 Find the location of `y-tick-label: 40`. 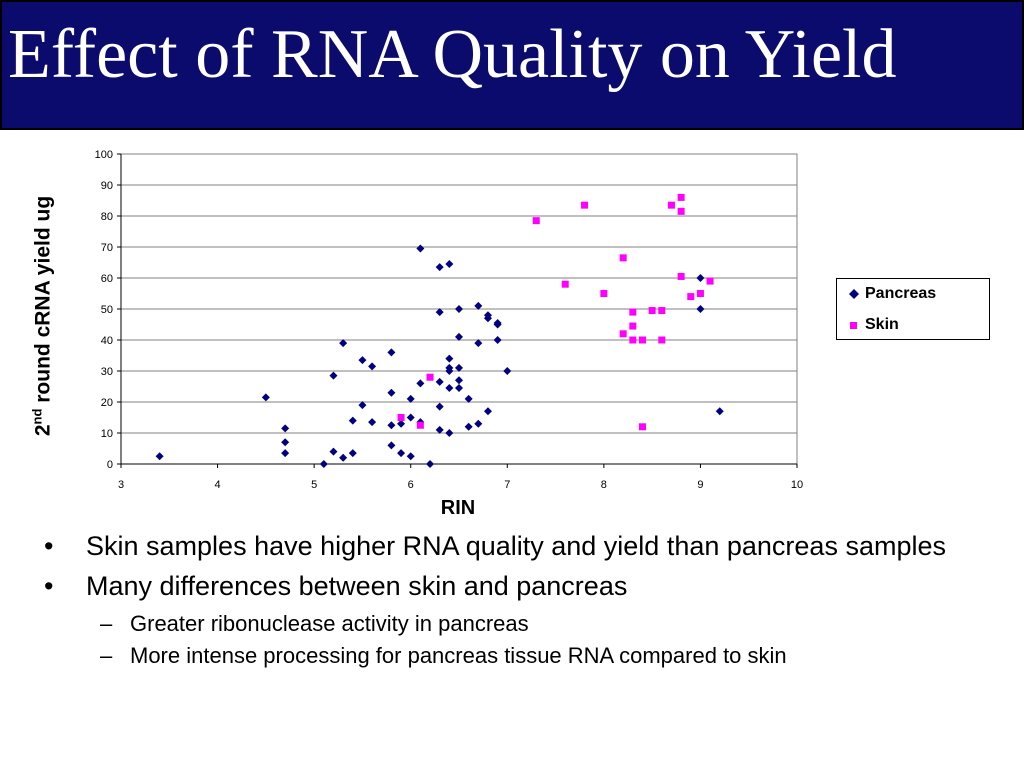

y-tick-label: 40 is located at coordinates (107, 341).